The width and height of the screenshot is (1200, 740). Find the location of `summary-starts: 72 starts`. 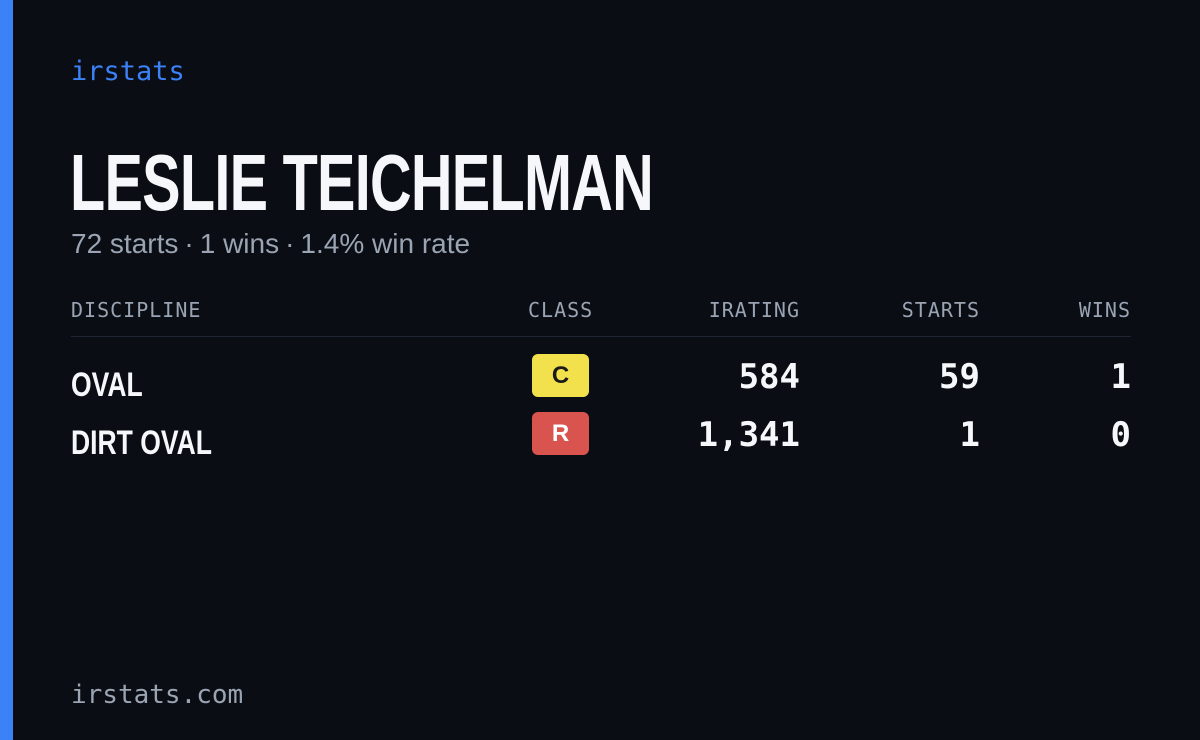

summary-starts: 72 starts is located at coordinates (125, 243).